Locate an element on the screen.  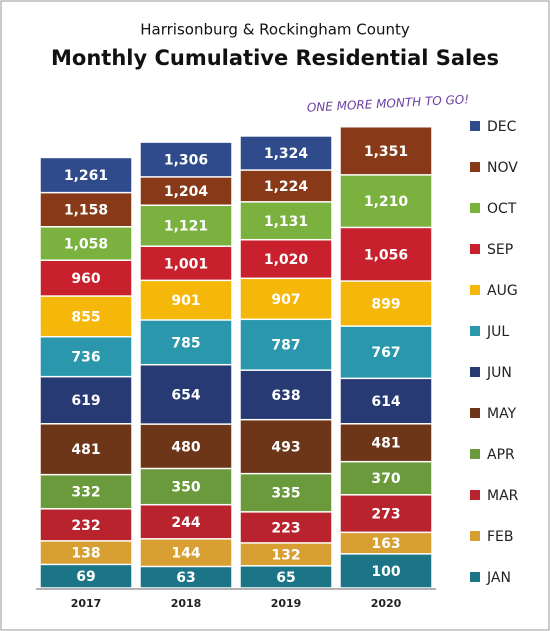
legend-label: OCT is located at coordinates (502, 209).